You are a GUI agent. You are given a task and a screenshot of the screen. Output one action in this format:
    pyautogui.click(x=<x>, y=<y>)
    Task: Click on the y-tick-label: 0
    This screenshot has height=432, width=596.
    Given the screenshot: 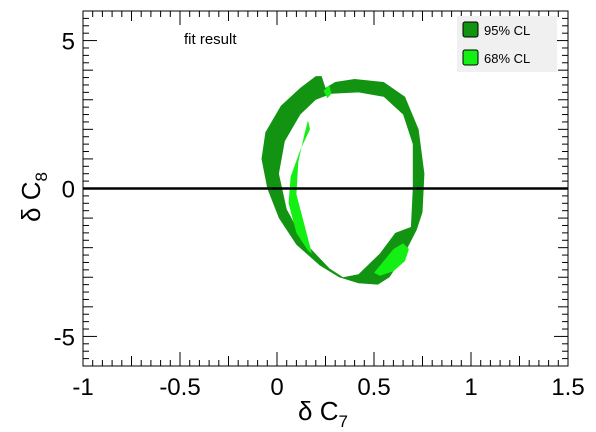 What is the action you would take?
    pyautogui.click(x=68, y=190)
    